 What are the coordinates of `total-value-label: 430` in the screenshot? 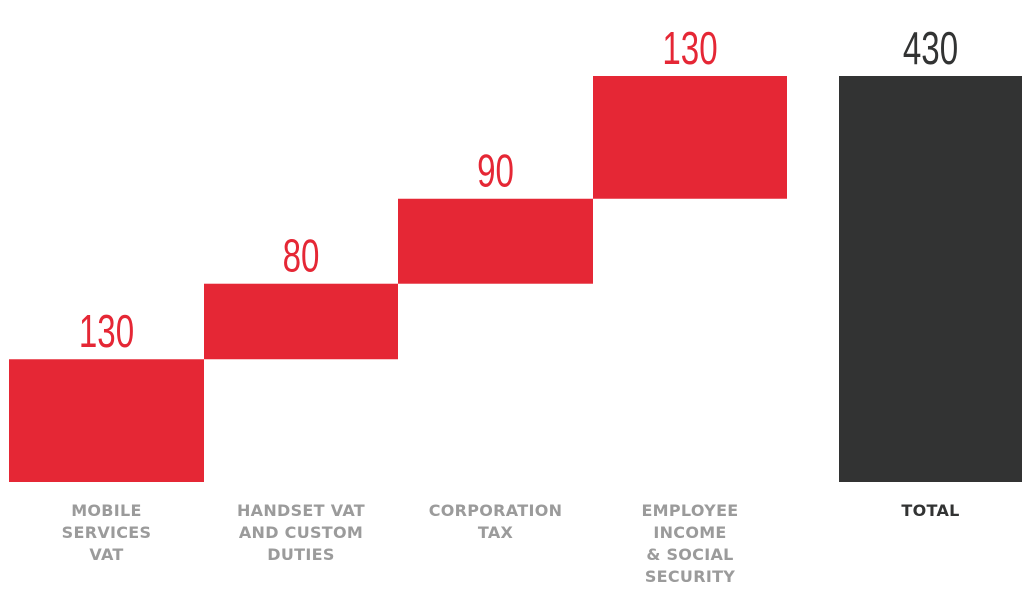 It's located at (930, 49).